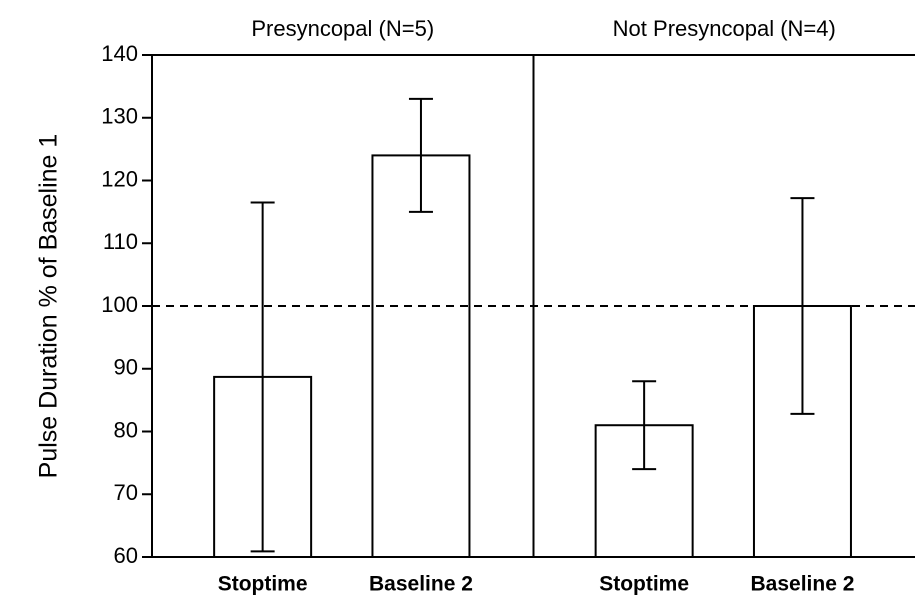 This screenshot has height=606, width=915. Describe the element at coordinates (126, 429) in the screenshot. I see `y-tick-label: 80` at that location.